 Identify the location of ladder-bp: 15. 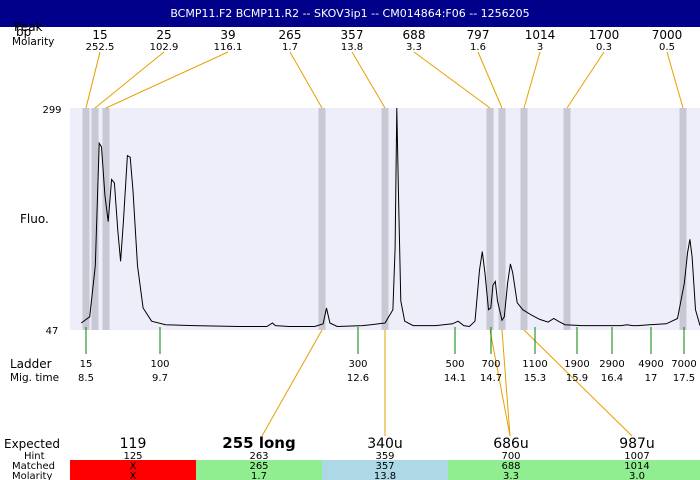
(86, 364).